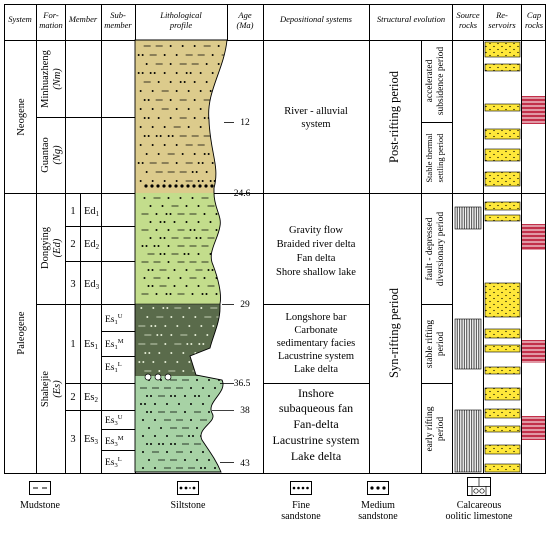 This screenshot has height=533, width=550. Describe the element at coordinates (378, 505) in the screenshot. I see `legend-medium-label-1: Medium` at that location.